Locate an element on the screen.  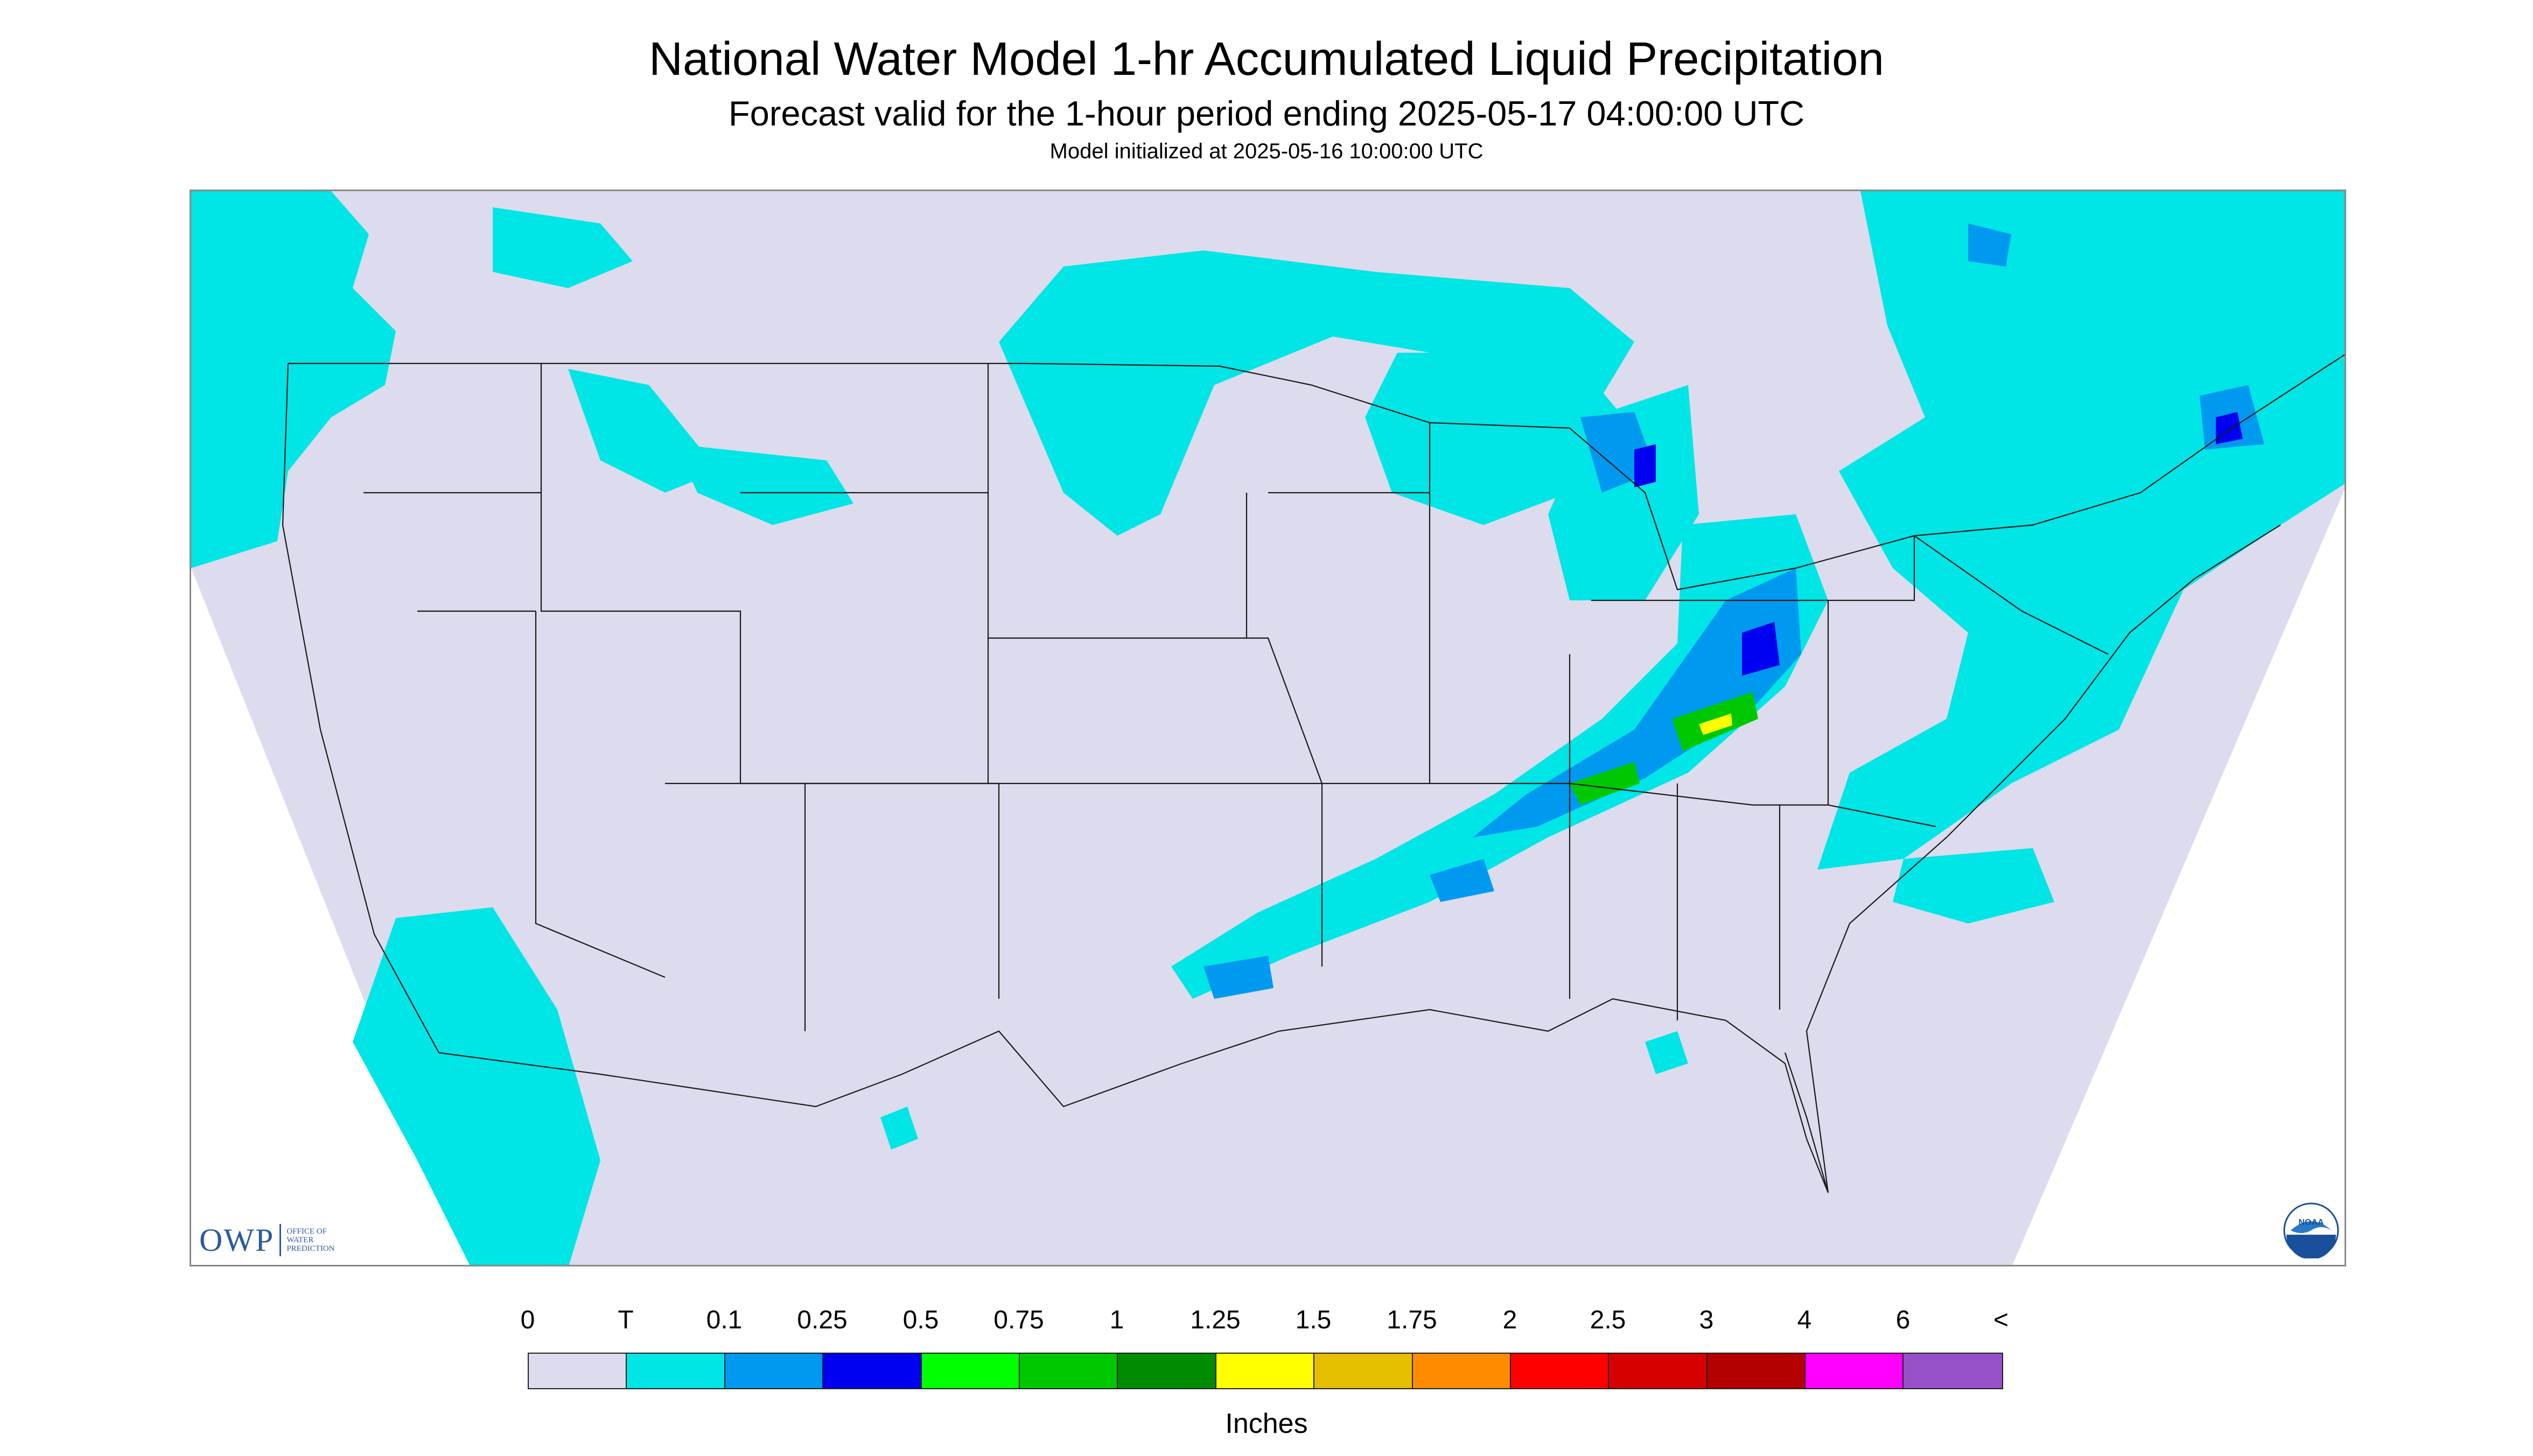
legend-label-7: 1.25 is located at coordinates (1215, 1320).